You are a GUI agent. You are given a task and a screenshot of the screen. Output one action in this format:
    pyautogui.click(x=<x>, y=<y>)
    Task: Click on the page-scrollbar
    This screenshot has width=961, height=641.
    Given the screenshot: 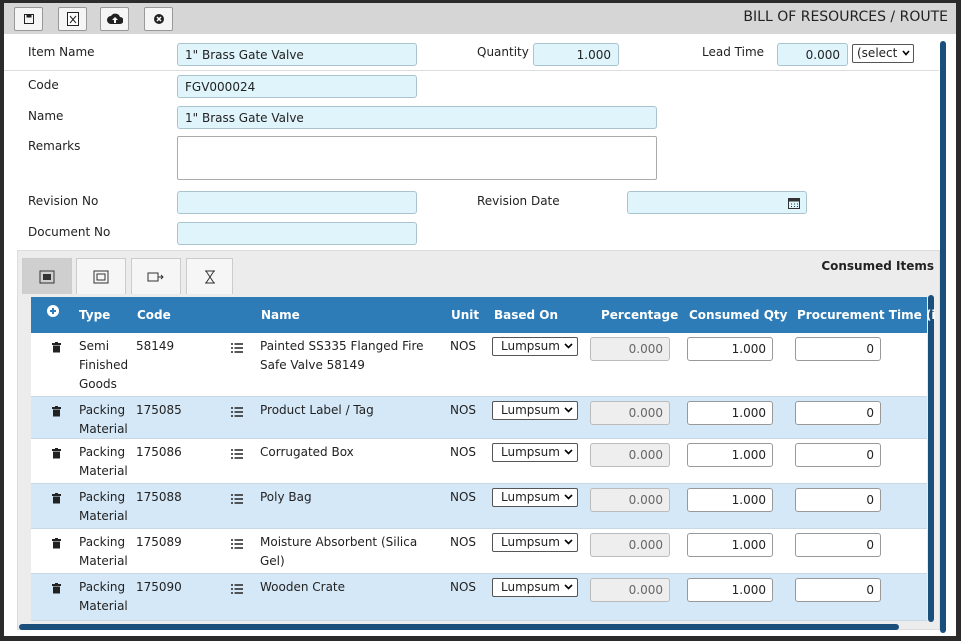 What is the action you would take?
    pyautogui.click(x=943, y=337)
    